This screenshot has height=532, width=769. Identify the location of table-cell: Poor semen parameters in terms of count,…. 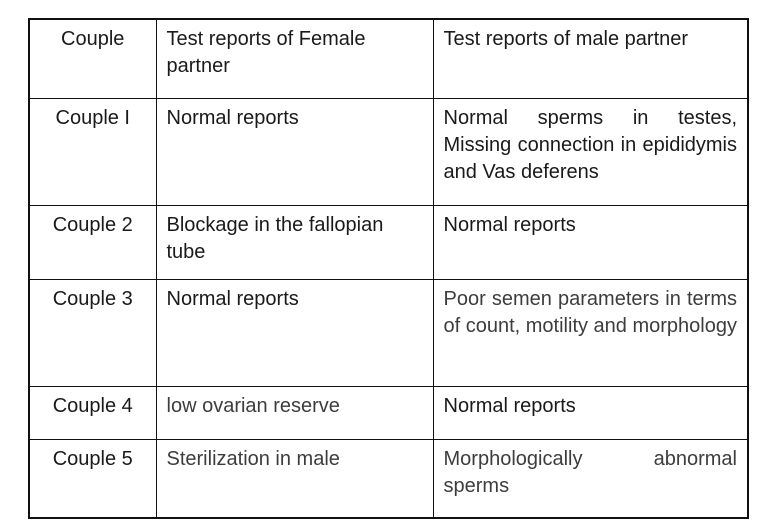
(590, 332).